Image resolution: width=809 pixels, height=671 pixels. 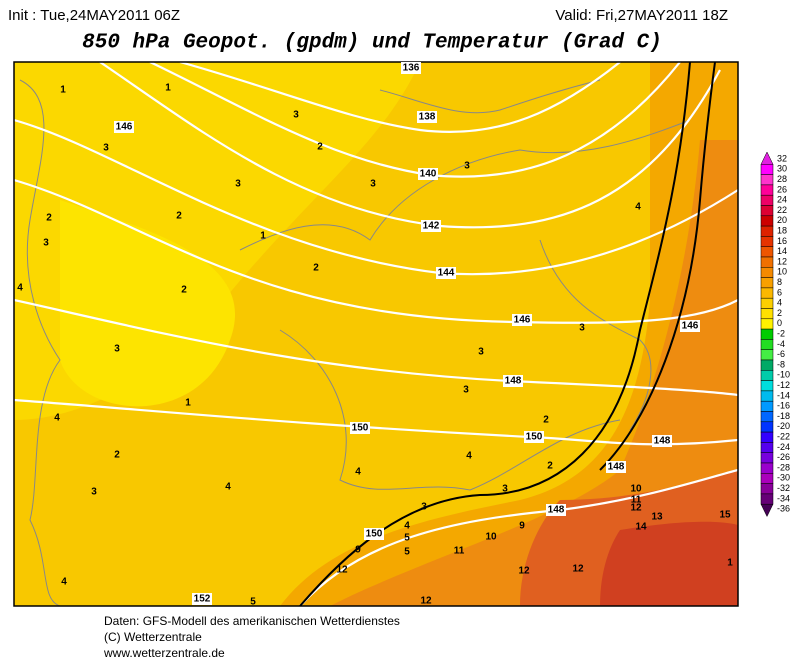 I want to click on colorbar-label: -34, so click(x=783, y=498).